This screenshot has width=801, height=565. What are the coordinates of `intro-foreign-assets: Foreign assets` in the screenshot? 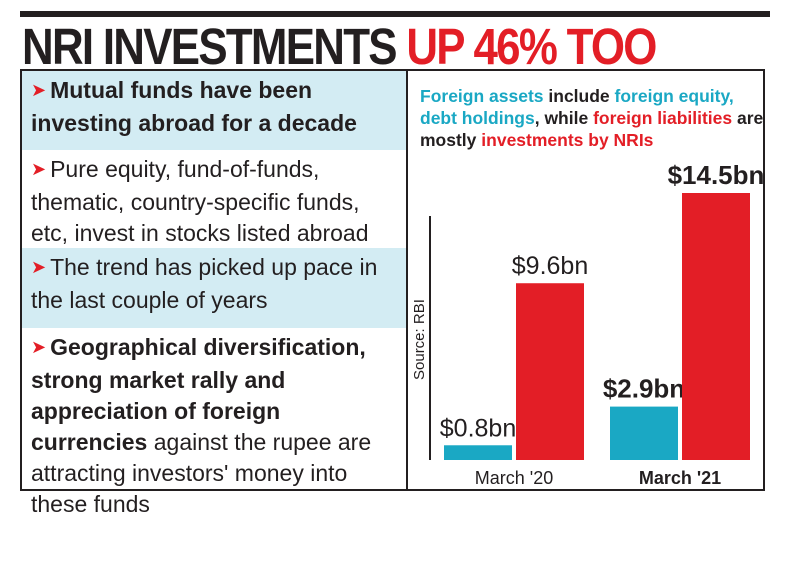 It's located at (482, 96).